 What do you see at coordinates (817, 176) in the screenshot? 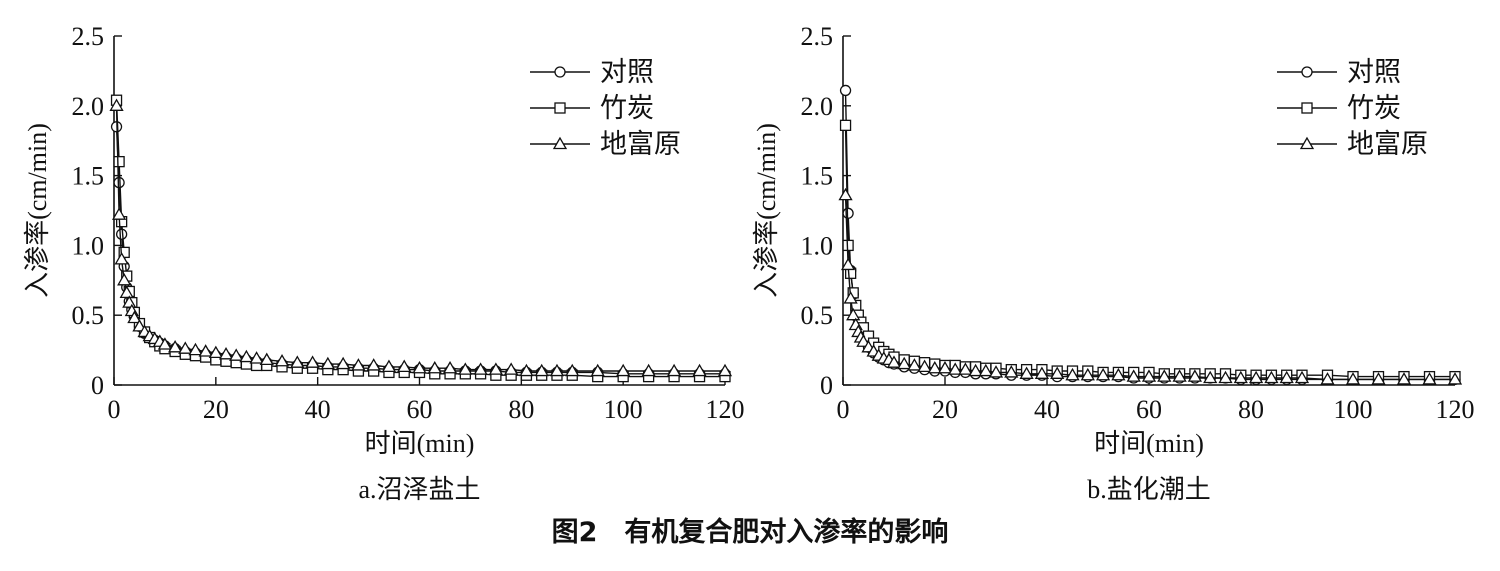
I see `y-tick-label: 1.5` at bounding box center [817, 176].